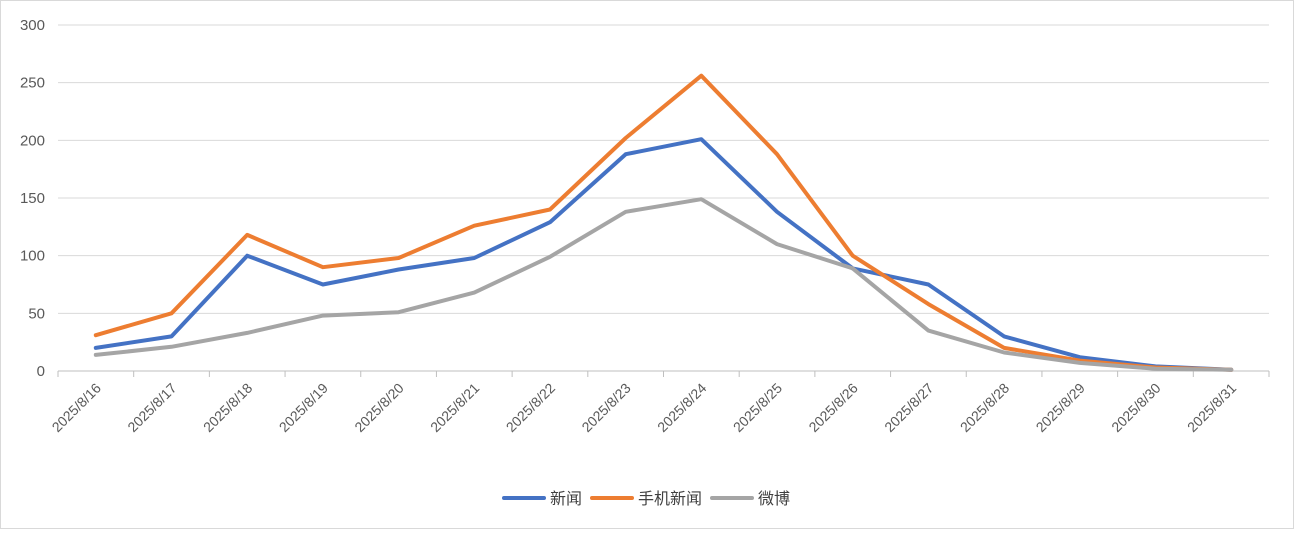  I want to click on x-tick-label: 2025/8/30, so click(1136, 408).